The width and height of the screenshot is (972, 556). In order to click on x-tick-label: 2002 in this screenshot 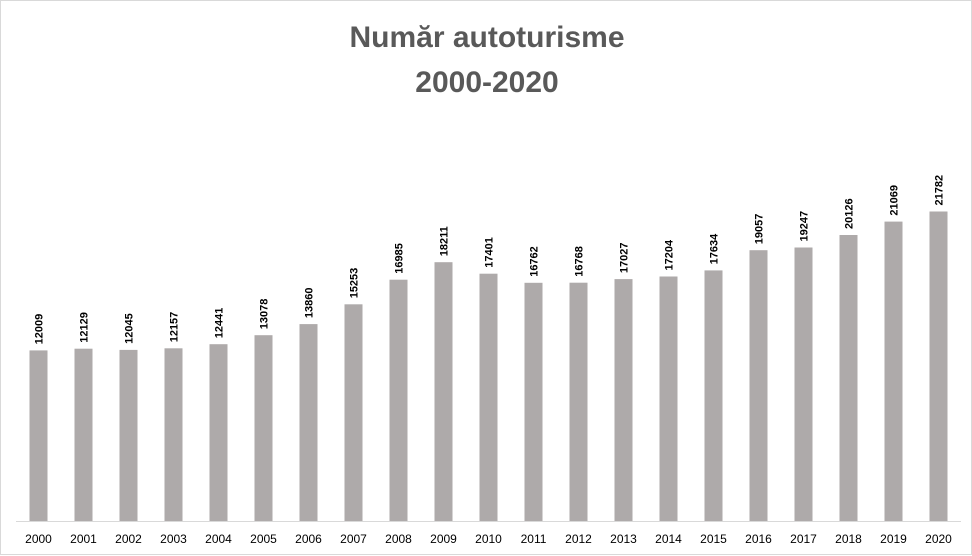, I will do `click(128, 539)`.